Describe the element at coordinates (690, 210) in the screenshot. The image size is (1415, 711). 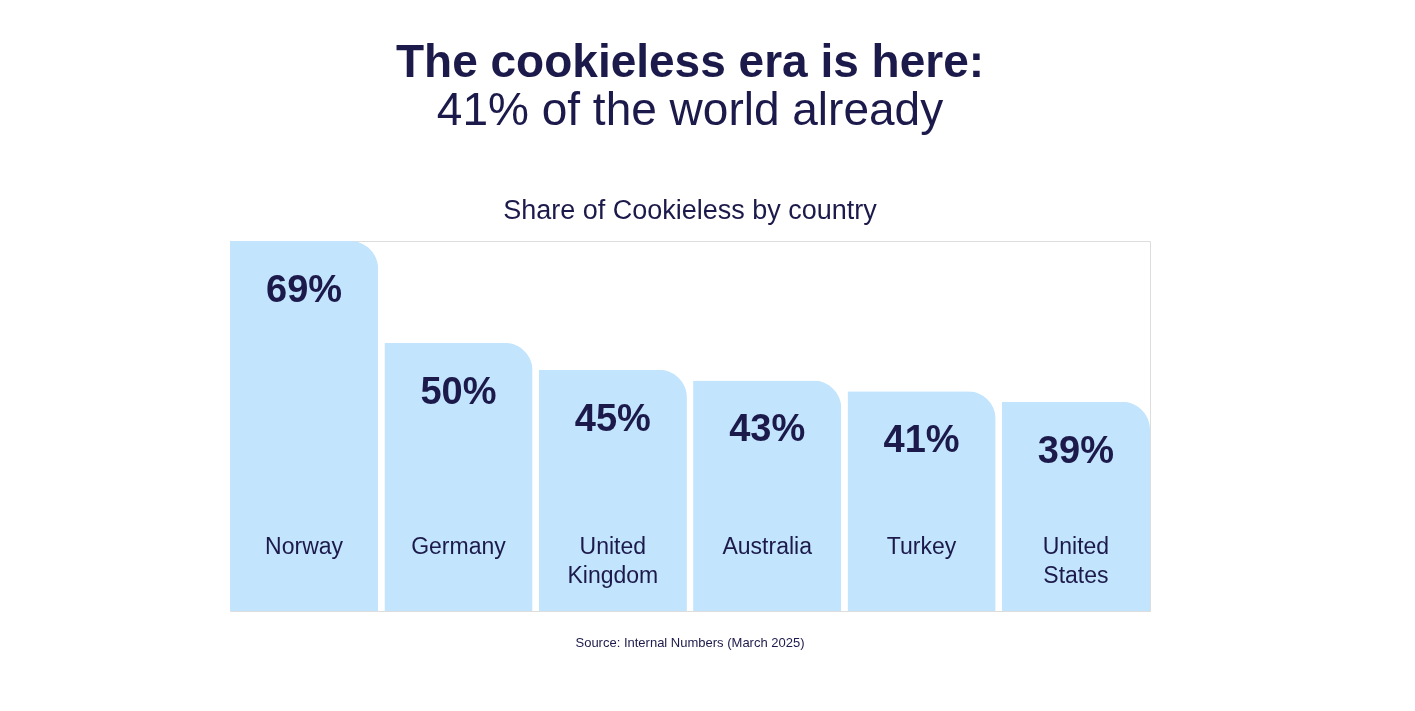
I see `text: Share of Cookieless by country` at that location.